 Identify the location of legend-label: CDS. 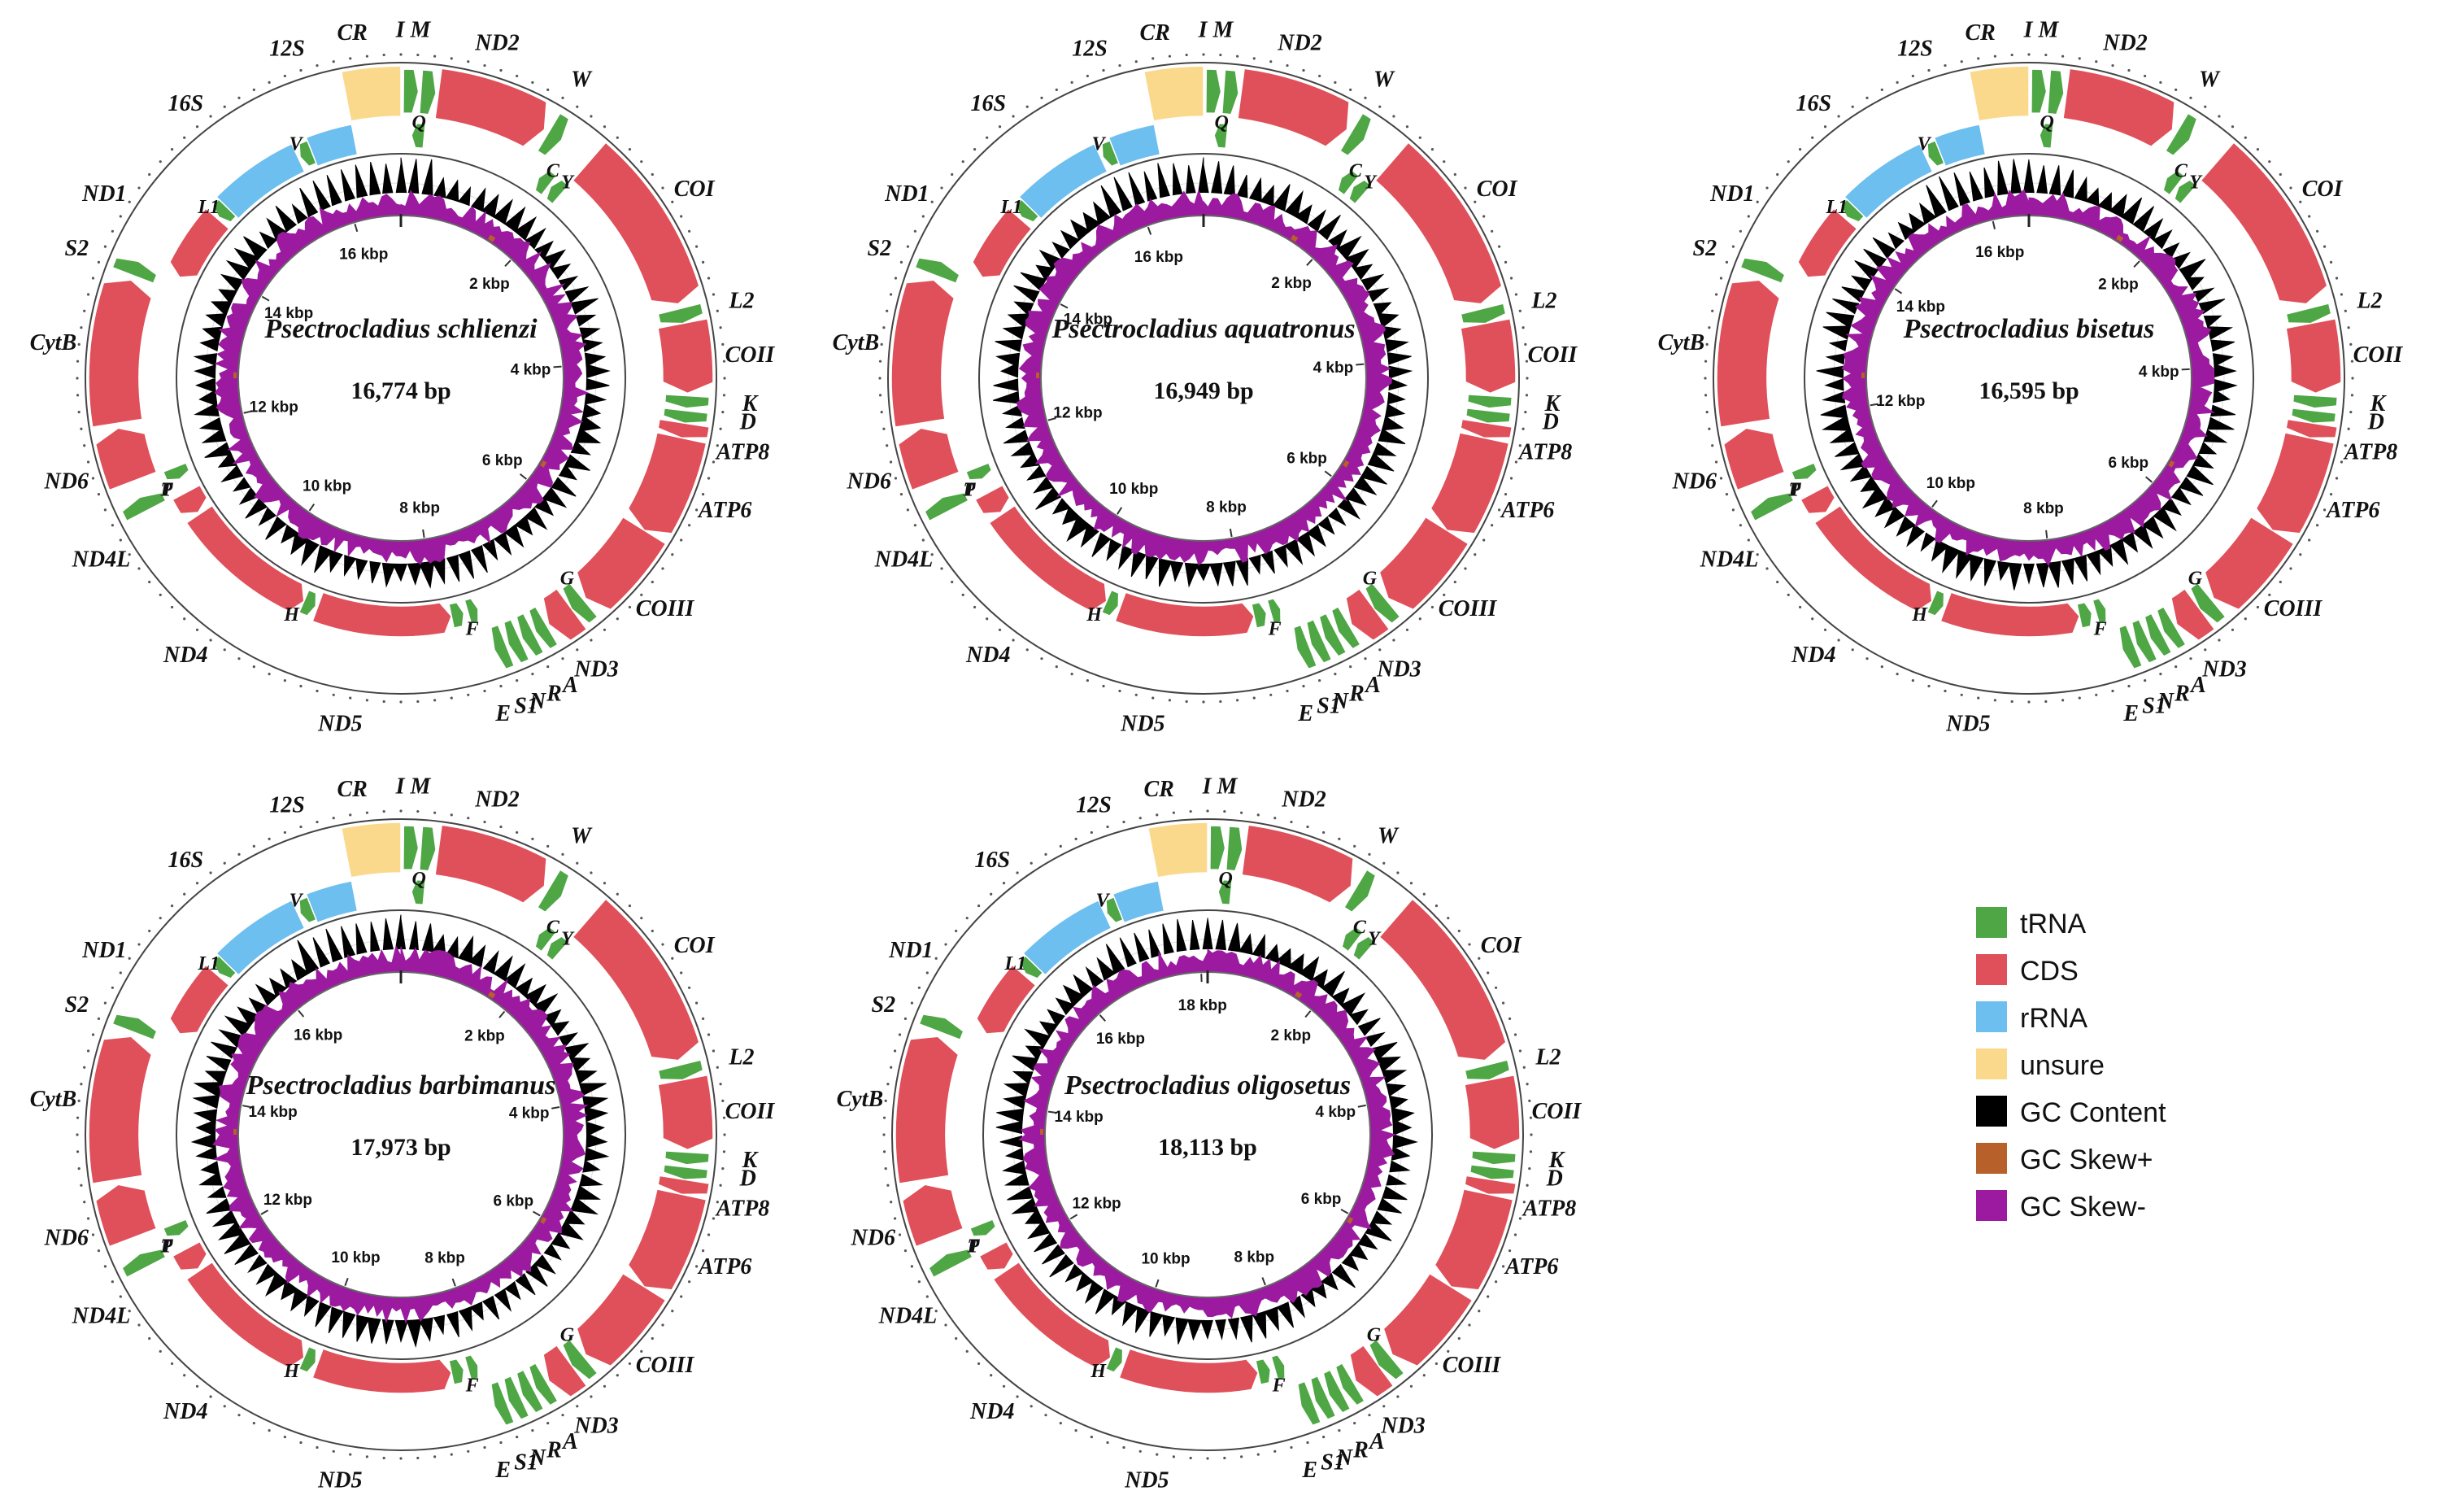
(2049, 972).